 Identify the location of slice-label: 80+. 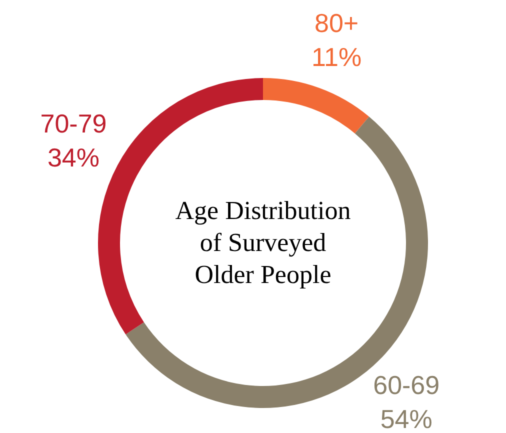
(336, 23).